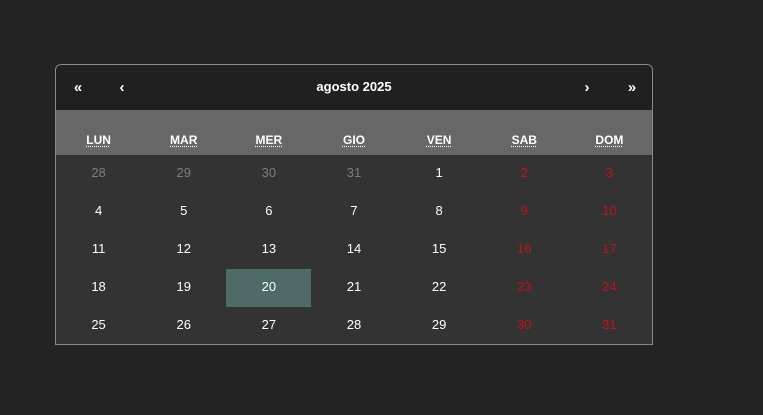 The height and width of the screenshot is (415, 763). Describe the element at coordinates (609, 286) in the screenshot. I see `day-cell: 24` at that location.